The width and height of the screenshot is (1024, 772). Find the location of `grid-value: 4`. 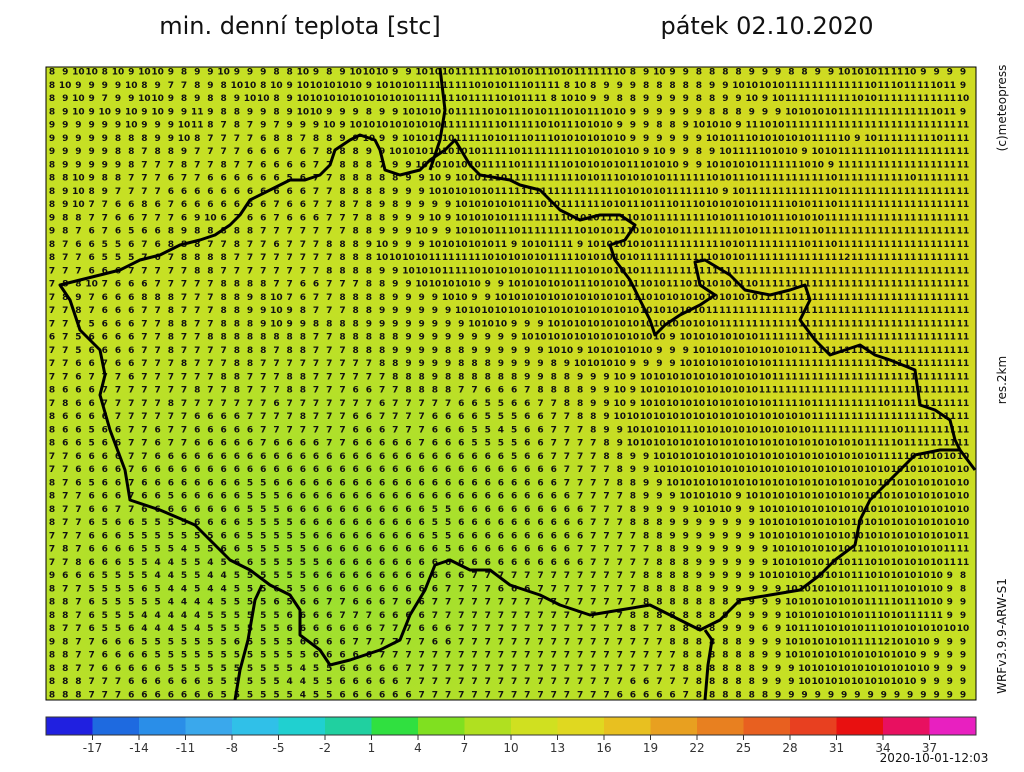

grid-value: 4 is located at coordinates (184, 616).